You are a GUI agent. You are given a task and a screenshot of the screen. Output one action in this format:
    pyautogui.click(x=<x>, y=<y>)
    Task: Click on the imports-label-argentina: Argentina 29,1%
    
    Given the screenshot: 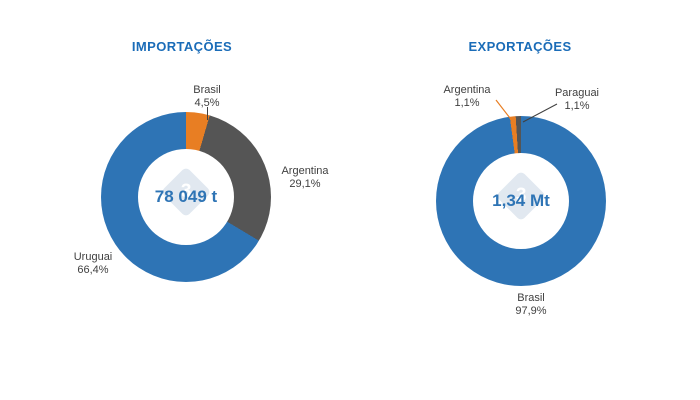 What is the action you would take?
    pyautogui.click(x=305, y=178)
    